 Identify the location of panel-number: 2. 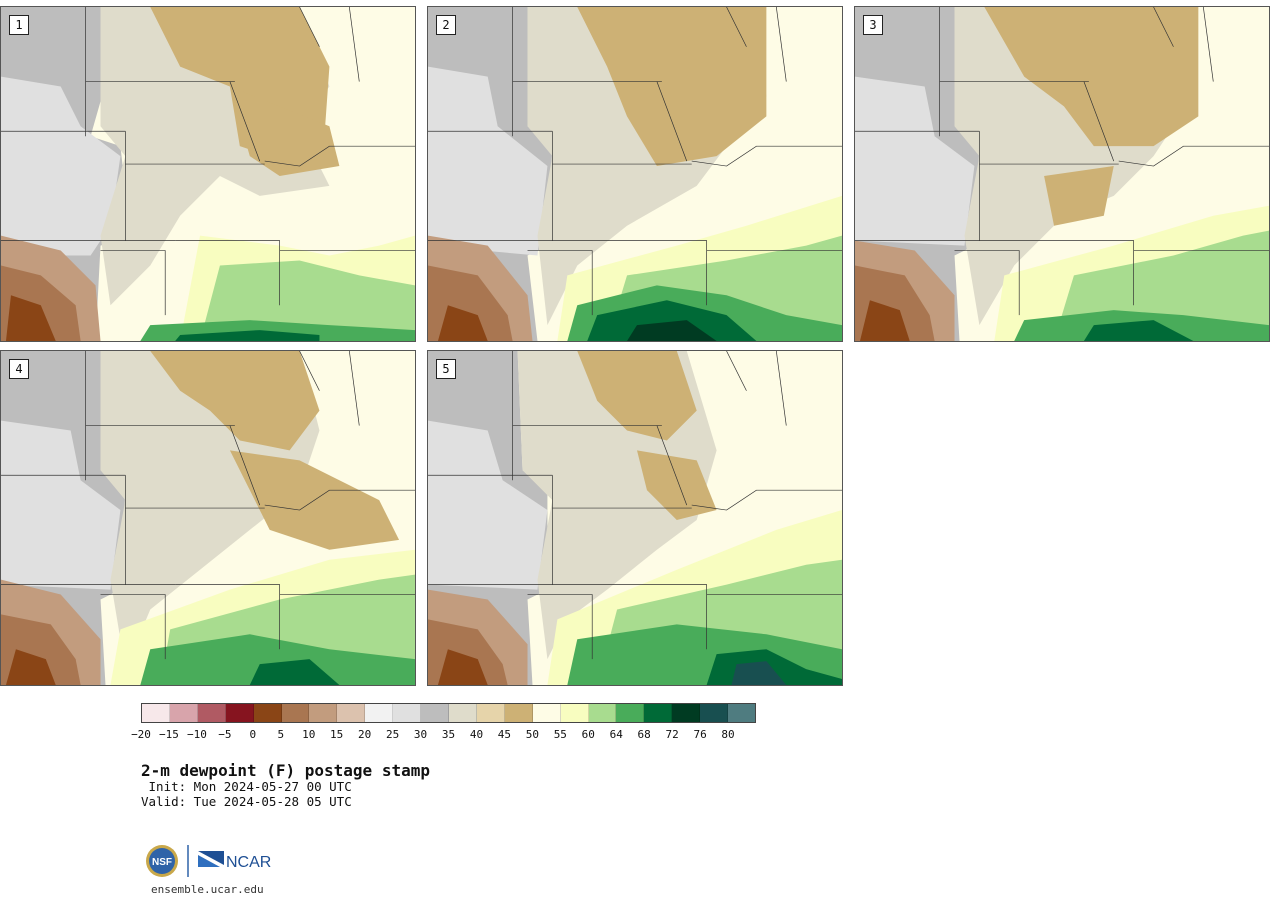
(446, 25).